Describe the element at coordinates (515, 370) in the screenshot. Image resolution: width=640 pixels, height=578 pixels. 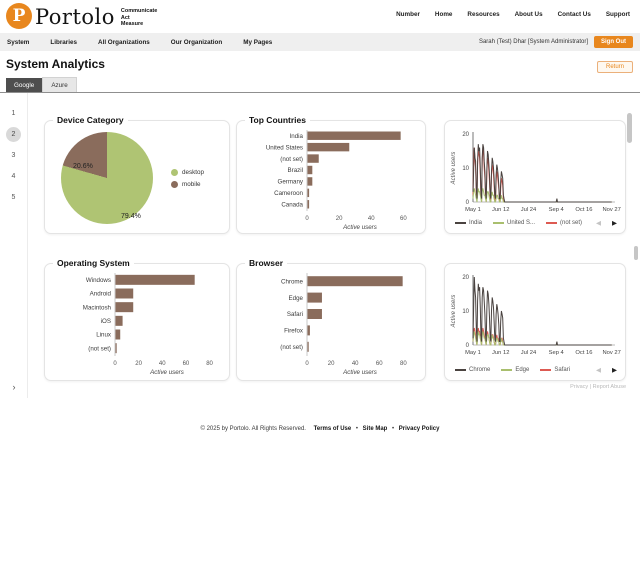
I see `legend-item: Edge` at that location.